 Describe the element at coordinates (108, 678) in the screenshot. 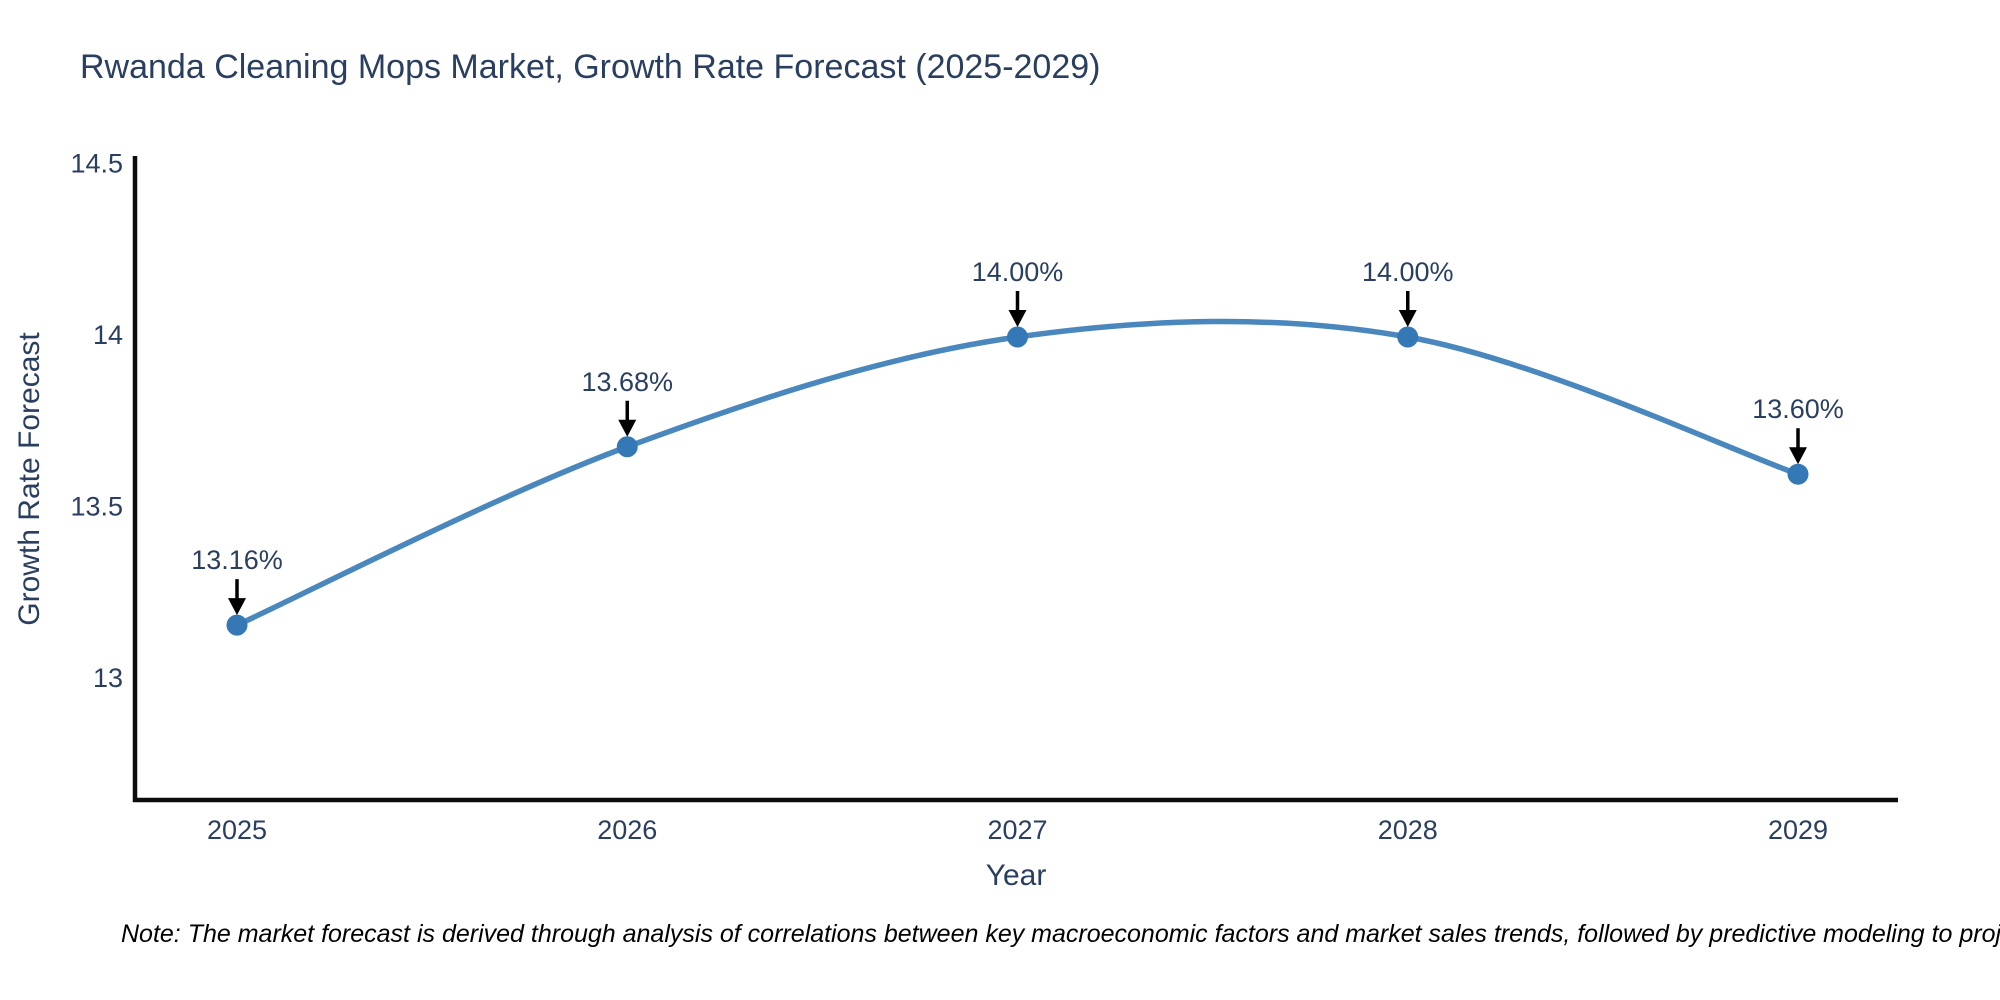

I see `y-tick-label: 13` at that location.